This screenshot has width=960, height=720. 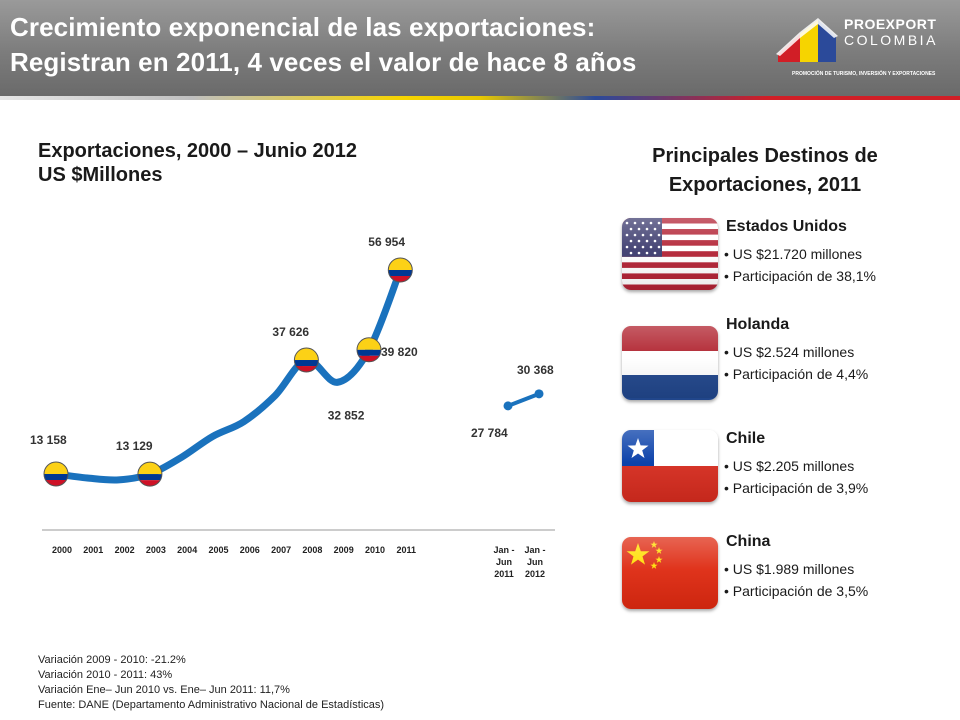 What do you see at coordinates (786, 226) in the screenshot?
I see `destination-country: Estados Unidos` at bounding box center [786, 226].